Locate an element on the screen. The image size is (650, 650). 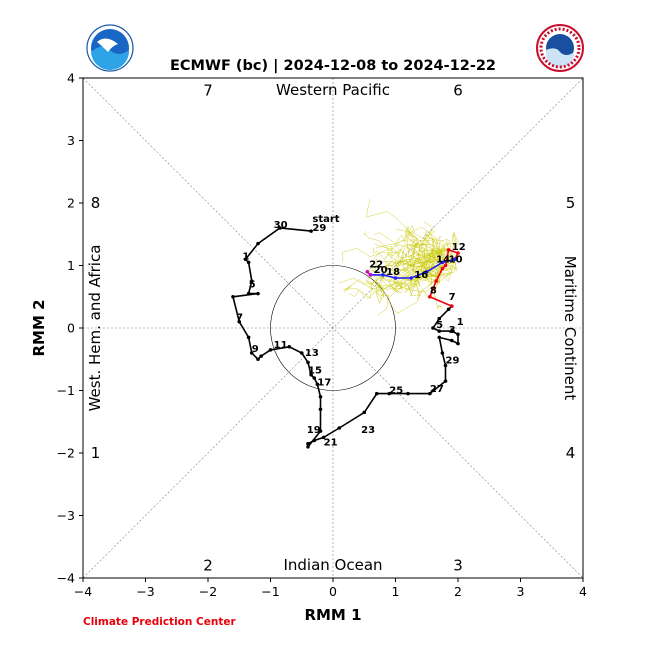
noaa-logo is located at coordinates (110, 48).